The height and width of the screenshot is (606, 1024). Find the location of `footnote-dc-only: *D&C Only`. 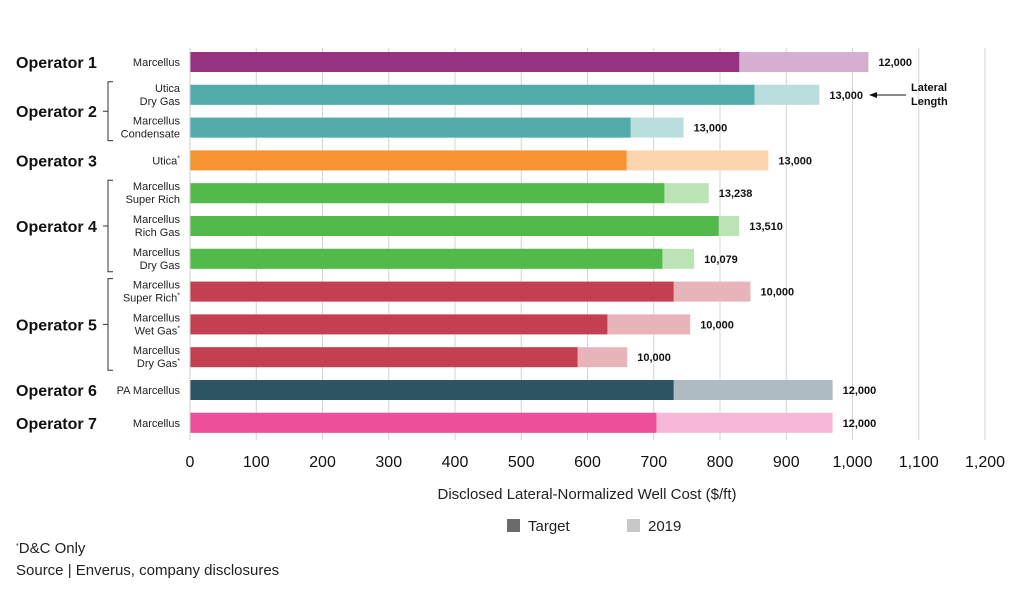

footnote-dc-only: *D&C Only is located at coordinates (51, 548).